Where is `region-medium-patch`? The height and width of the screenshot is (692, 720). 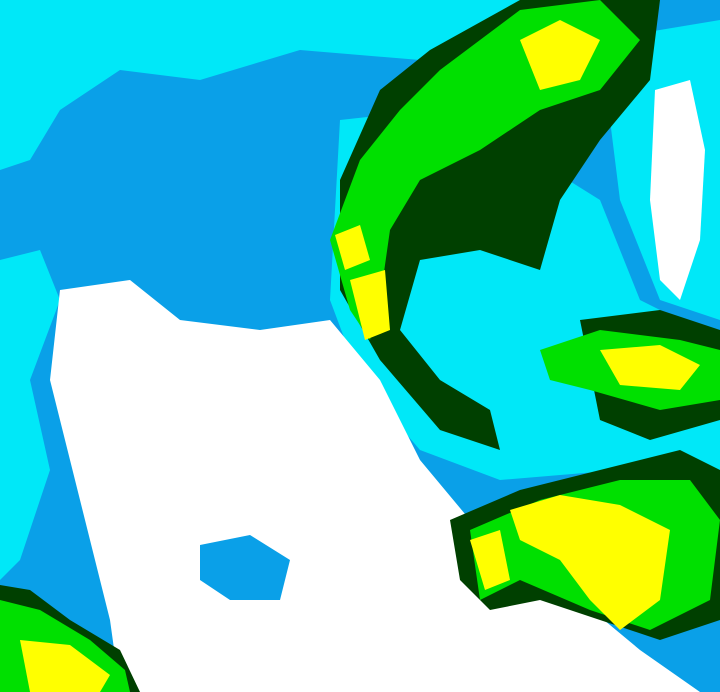
region-medium-patch is located at coordinates (245, 567).